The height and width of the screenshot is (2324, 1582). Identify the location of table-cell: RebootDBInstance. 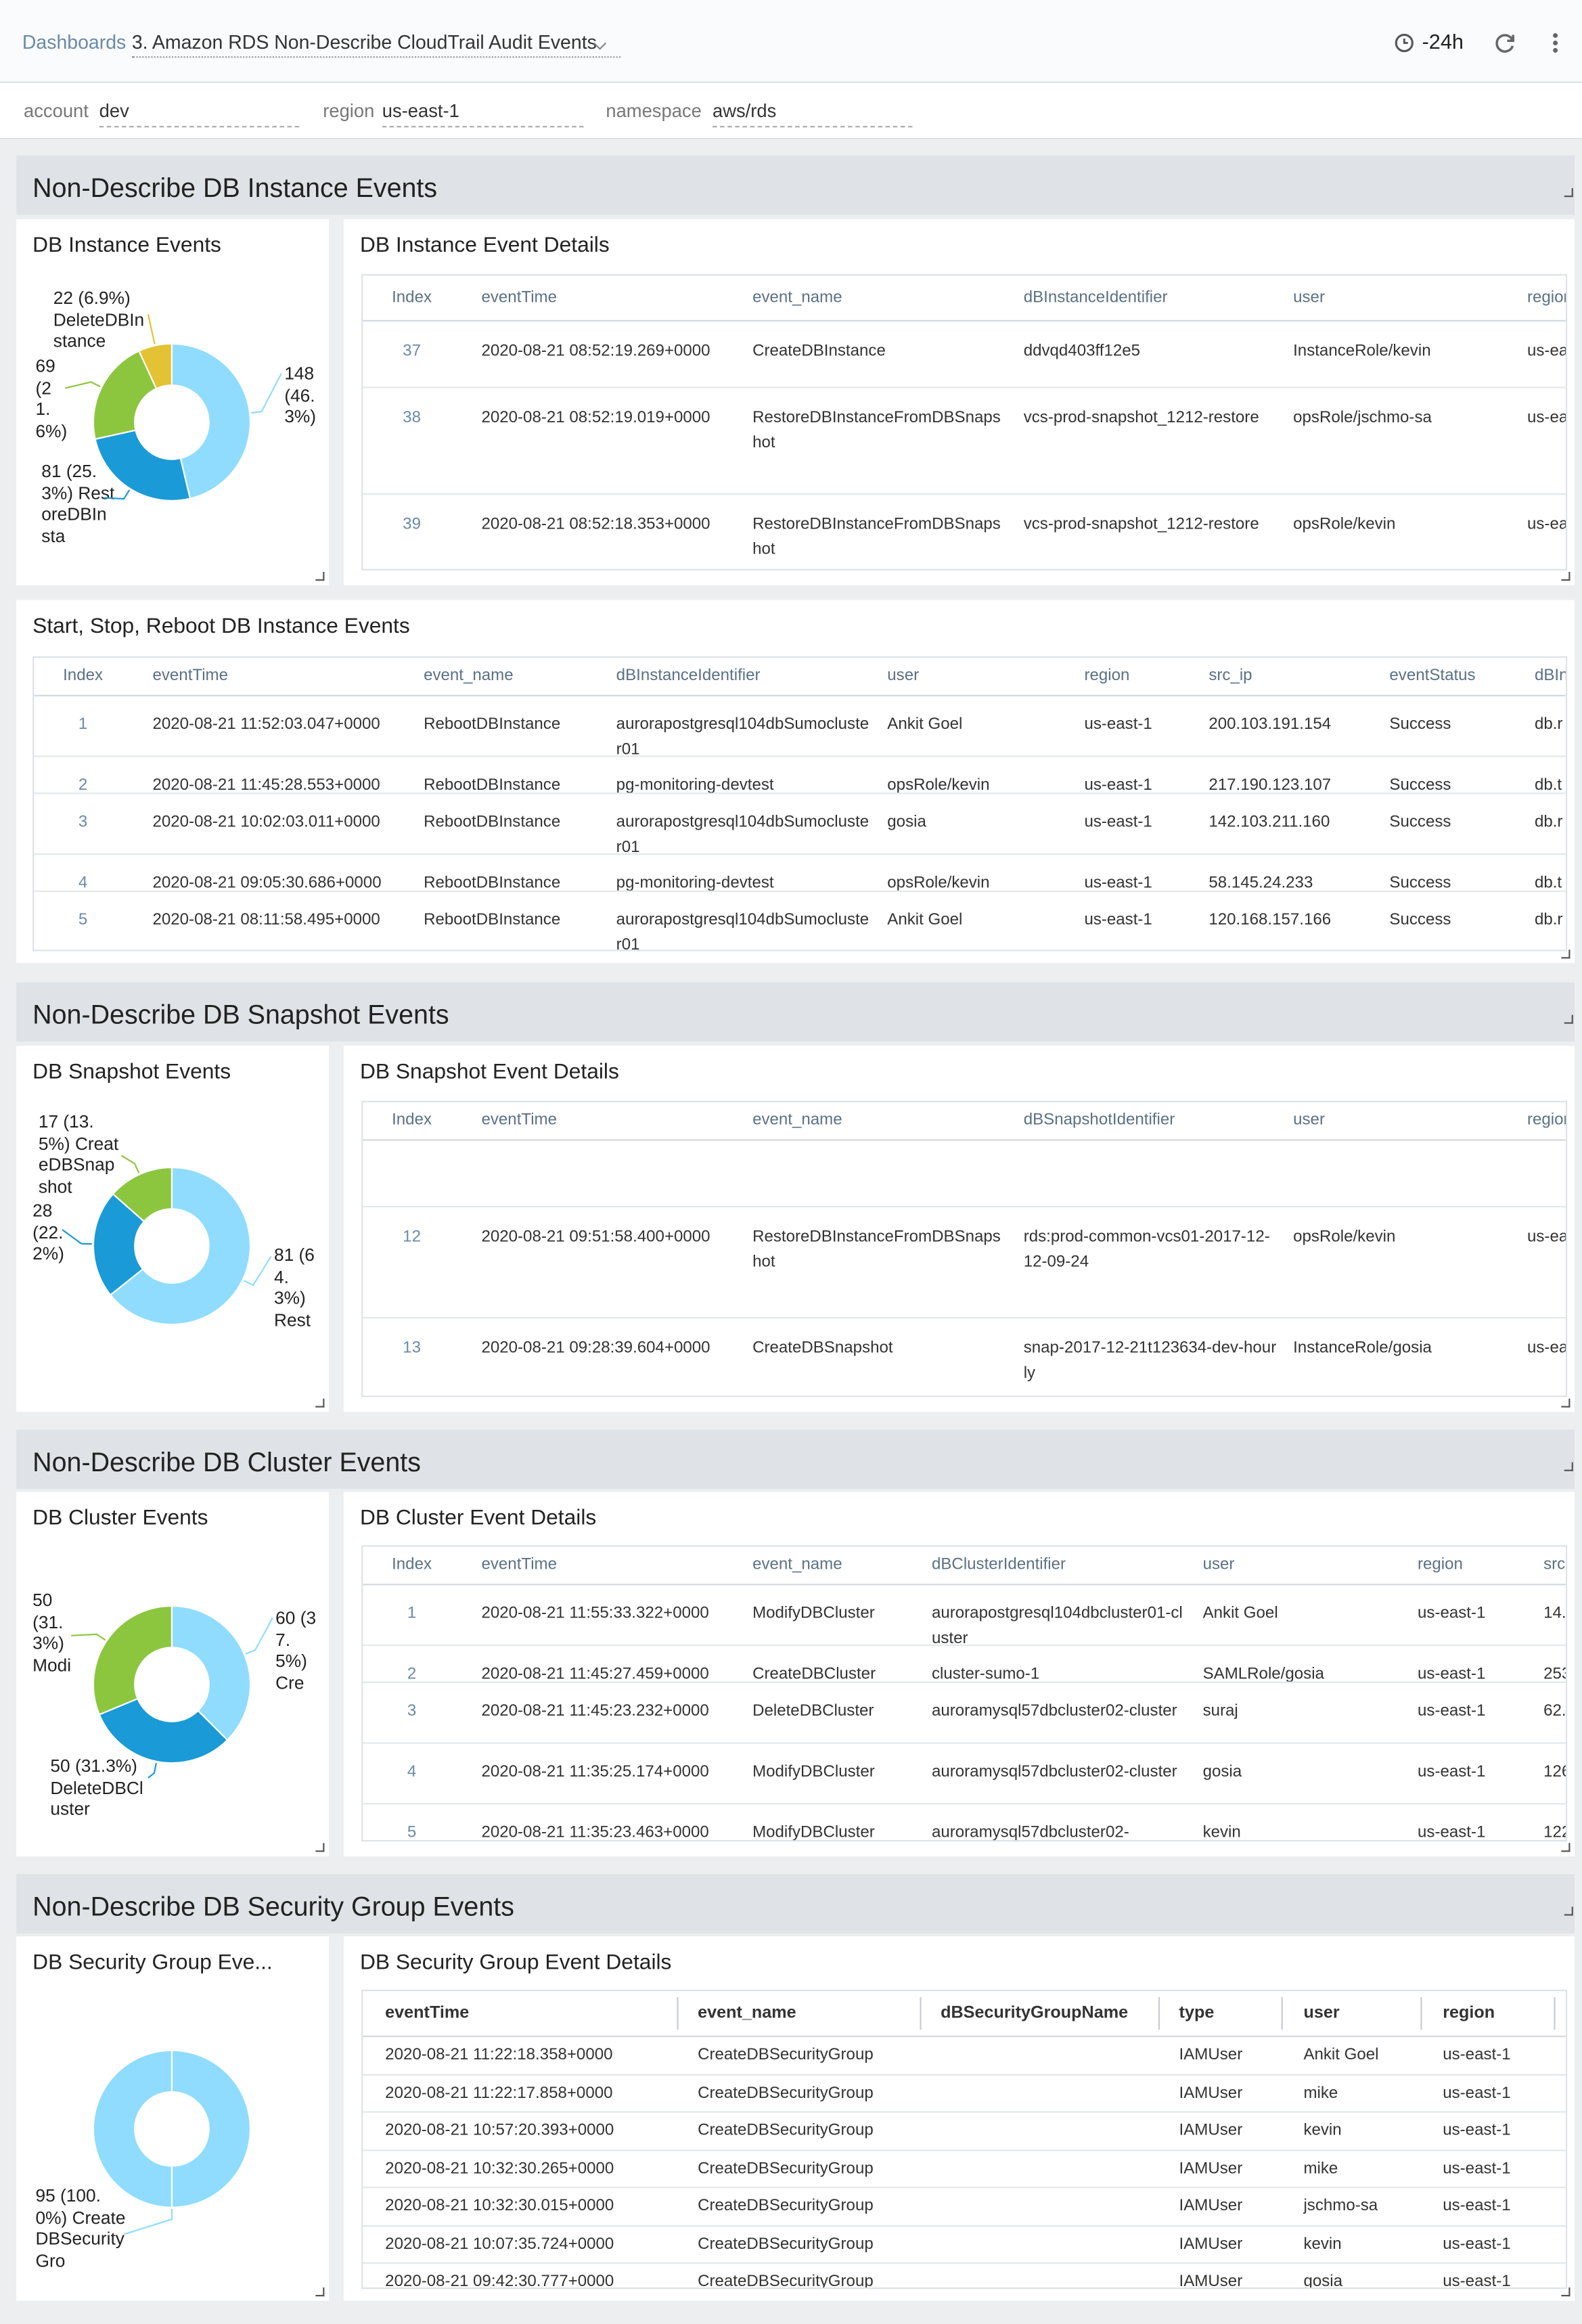
(493, 883).